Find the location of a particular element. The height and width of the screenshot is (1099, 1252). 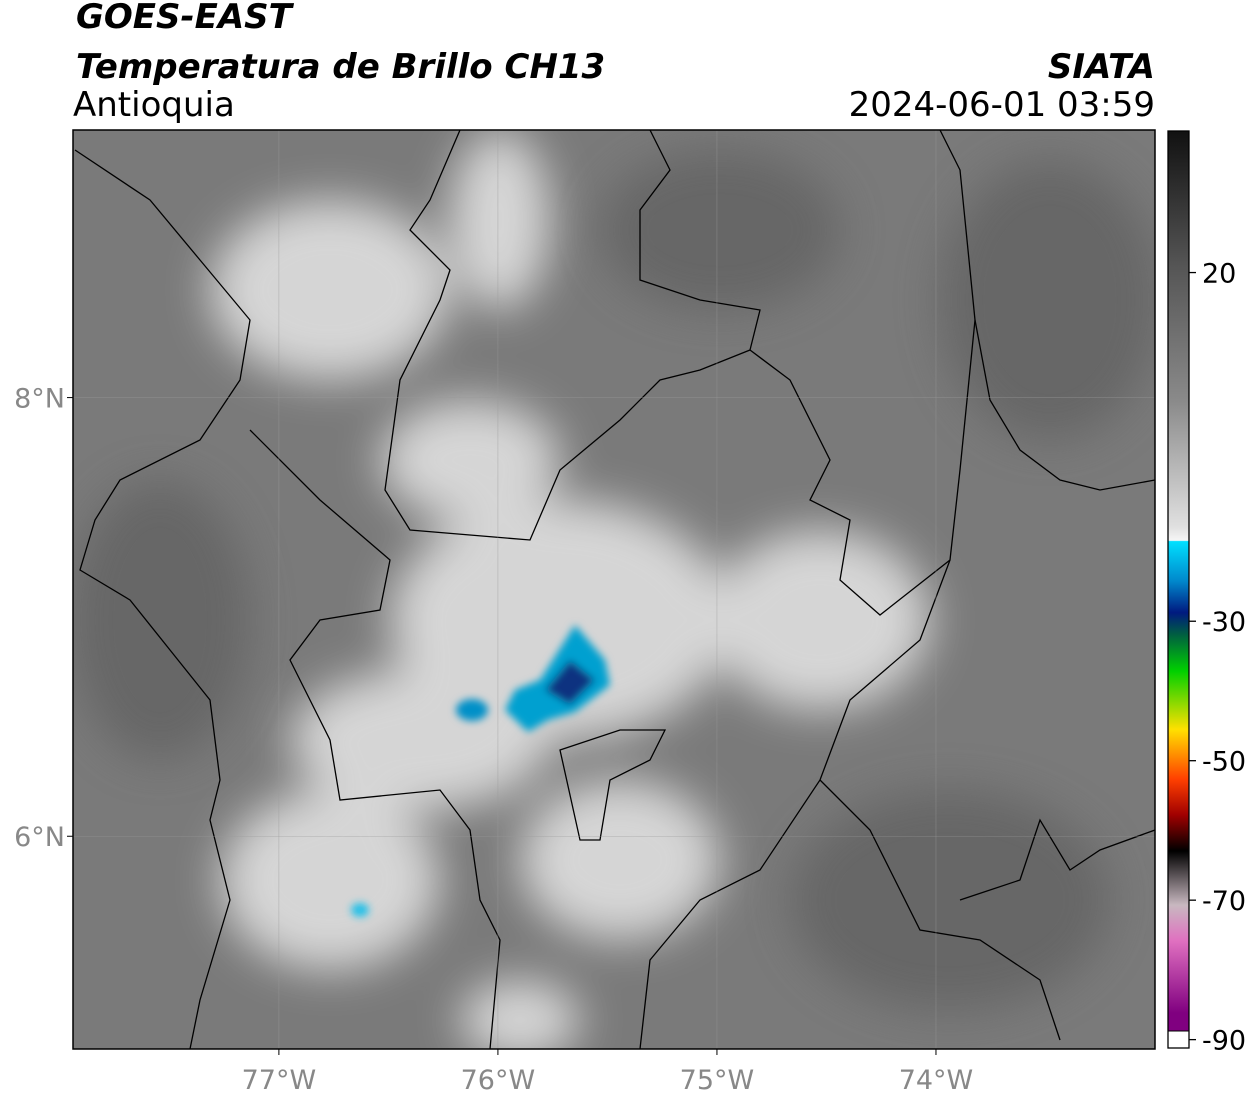

colorbar-tick-label: -50 is located at coordinates (1224, 762).